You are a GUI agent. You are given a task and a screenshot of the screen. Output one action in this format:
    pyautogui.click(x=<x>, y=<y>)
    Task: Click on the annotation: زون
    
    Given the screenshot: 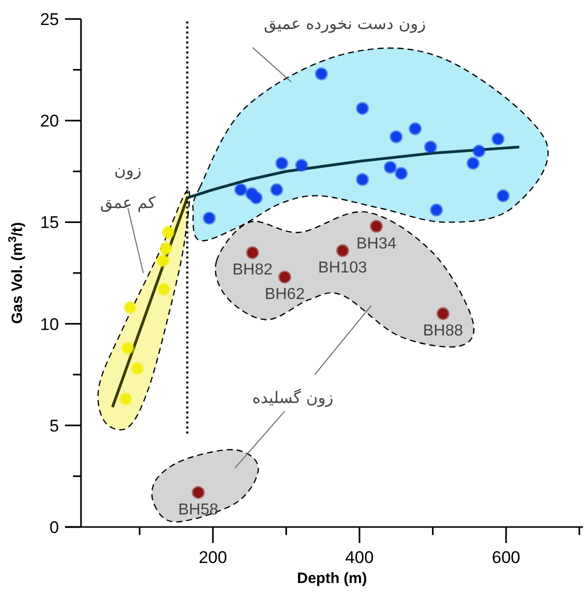 What is the action you would take?
    pyautogui.click(x=128, y=170)
    